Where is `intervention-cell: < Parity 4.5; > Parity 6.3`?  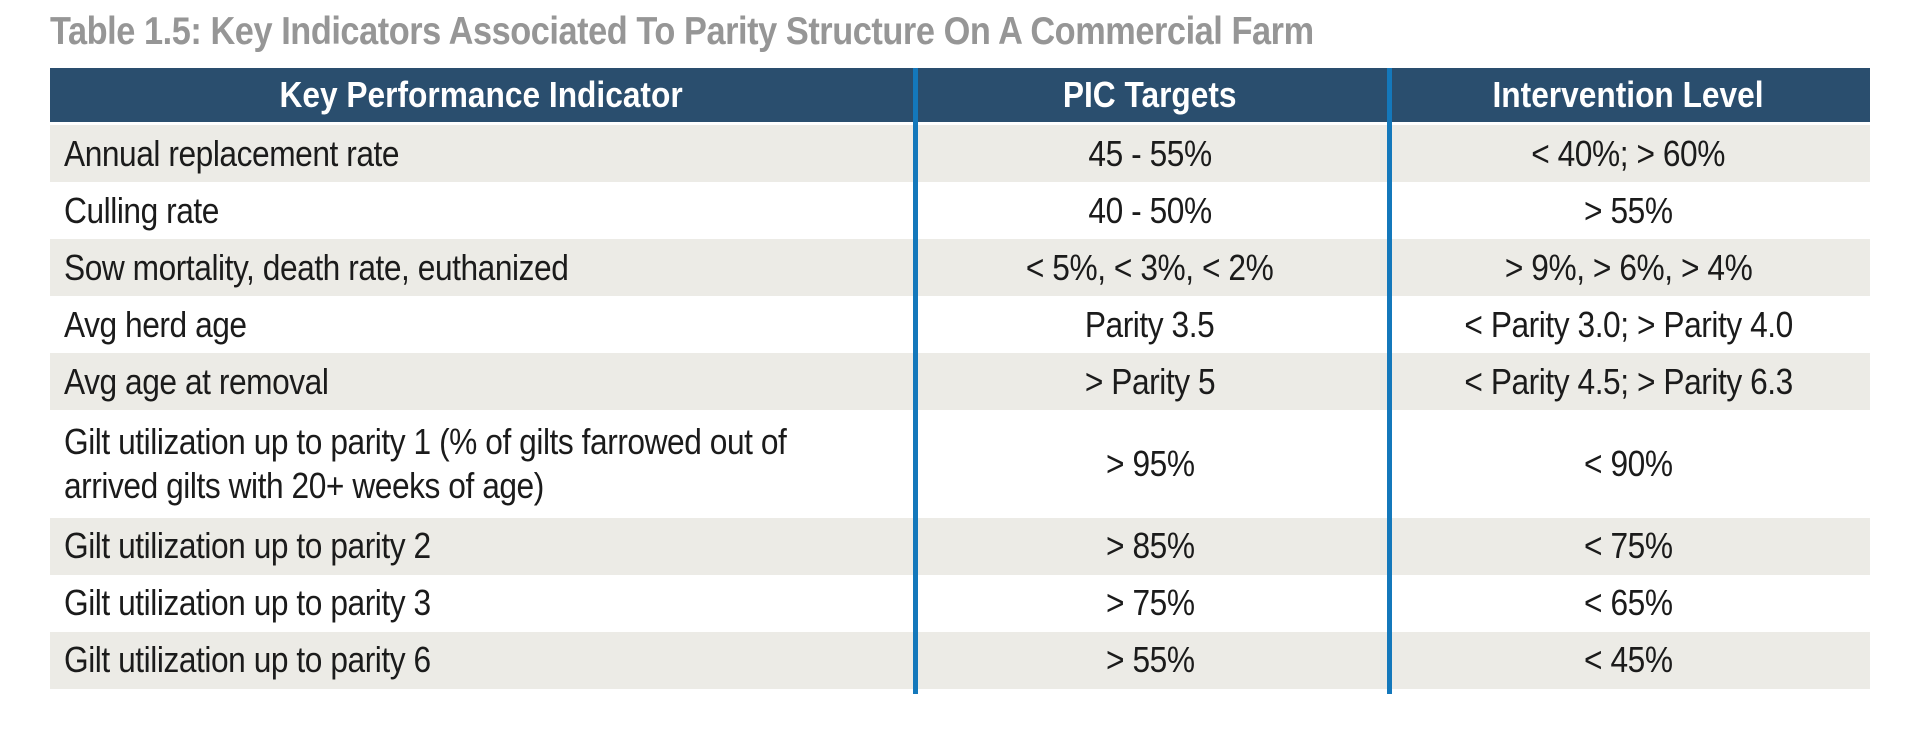 intervention-cell: < Parity 4.5; > Parity 6.3 is located at coordinates (1628, 381).